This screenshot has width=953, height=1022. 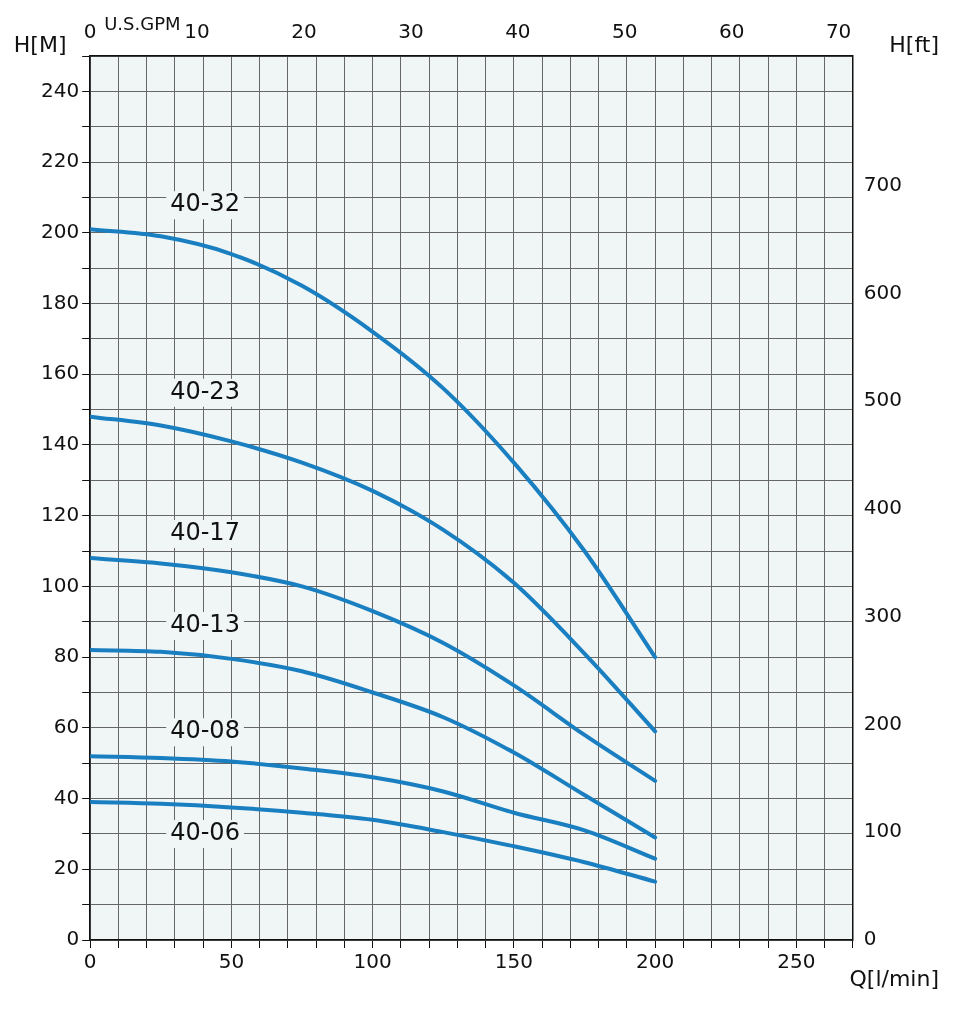 What do you see at coordinates (883, 183) in the screenshot?
I see `y2-tick-label: 700` at bounding box center [883, 183].